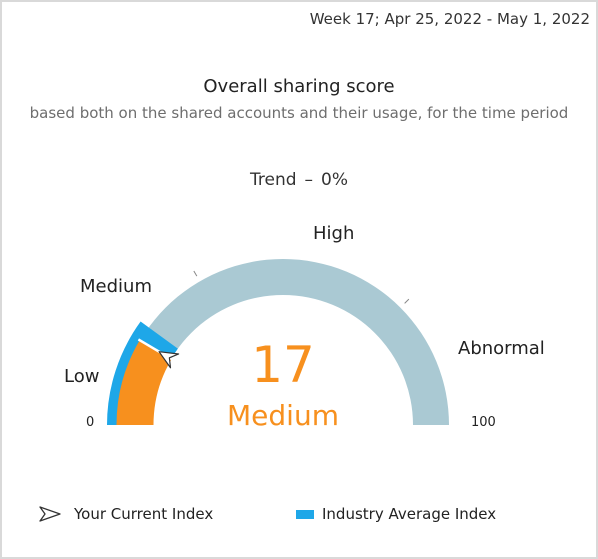  Describe the element at coordinates (195, 273) in the screenshot. I see `zone-tick-medium-high` at that location.